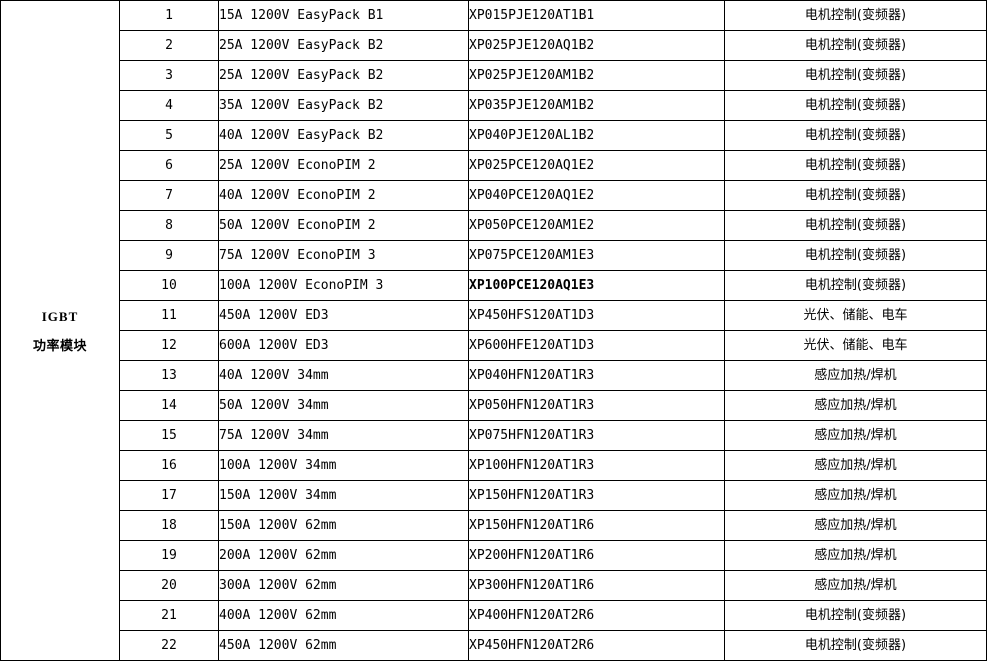 This screenshot has width=988, height=661. I want to click on row-part-number-cell: XP025PJE120AQ1B2, so click(596, 45).